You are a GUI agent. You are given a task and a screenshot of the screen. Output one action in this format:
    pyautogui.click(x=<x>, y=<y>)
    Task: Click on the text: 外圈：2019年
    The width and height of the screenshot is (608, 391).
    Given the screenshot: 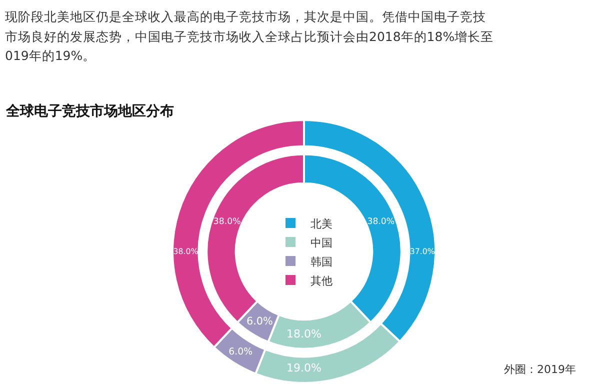 What is the action you would take?
    pyautogui.click(x=540, y=369)
    